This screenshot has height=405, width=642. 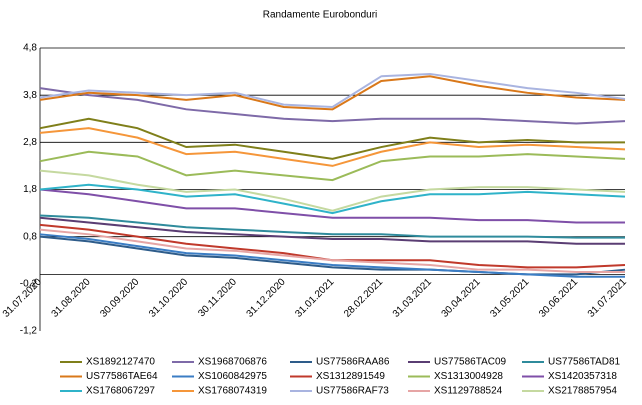 What do you see at coordinates (30, 95) in the screenshot?
I see `y-tick-label: 3,8` at bounding box center [30, 95].